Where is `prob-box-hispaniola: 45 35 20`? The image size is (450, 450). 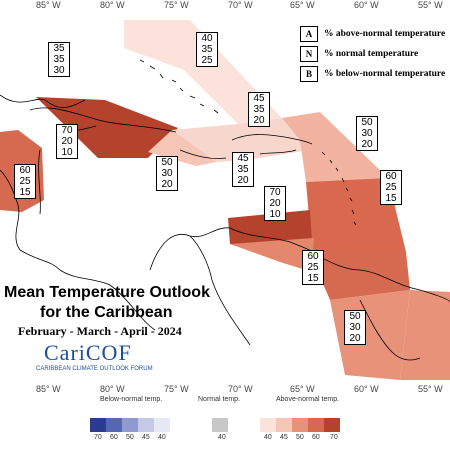 prob-box-hispaniola: 45 35 20 is located at coordinates (259, 109).